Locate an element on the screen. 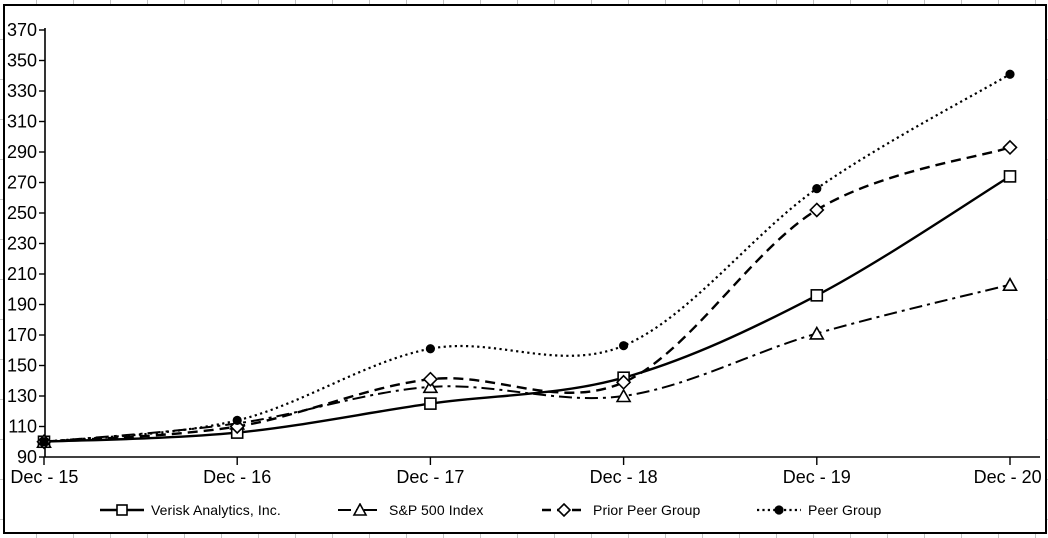  legend-item-peer-group: Peer Group is located at coordinates (819, 510).